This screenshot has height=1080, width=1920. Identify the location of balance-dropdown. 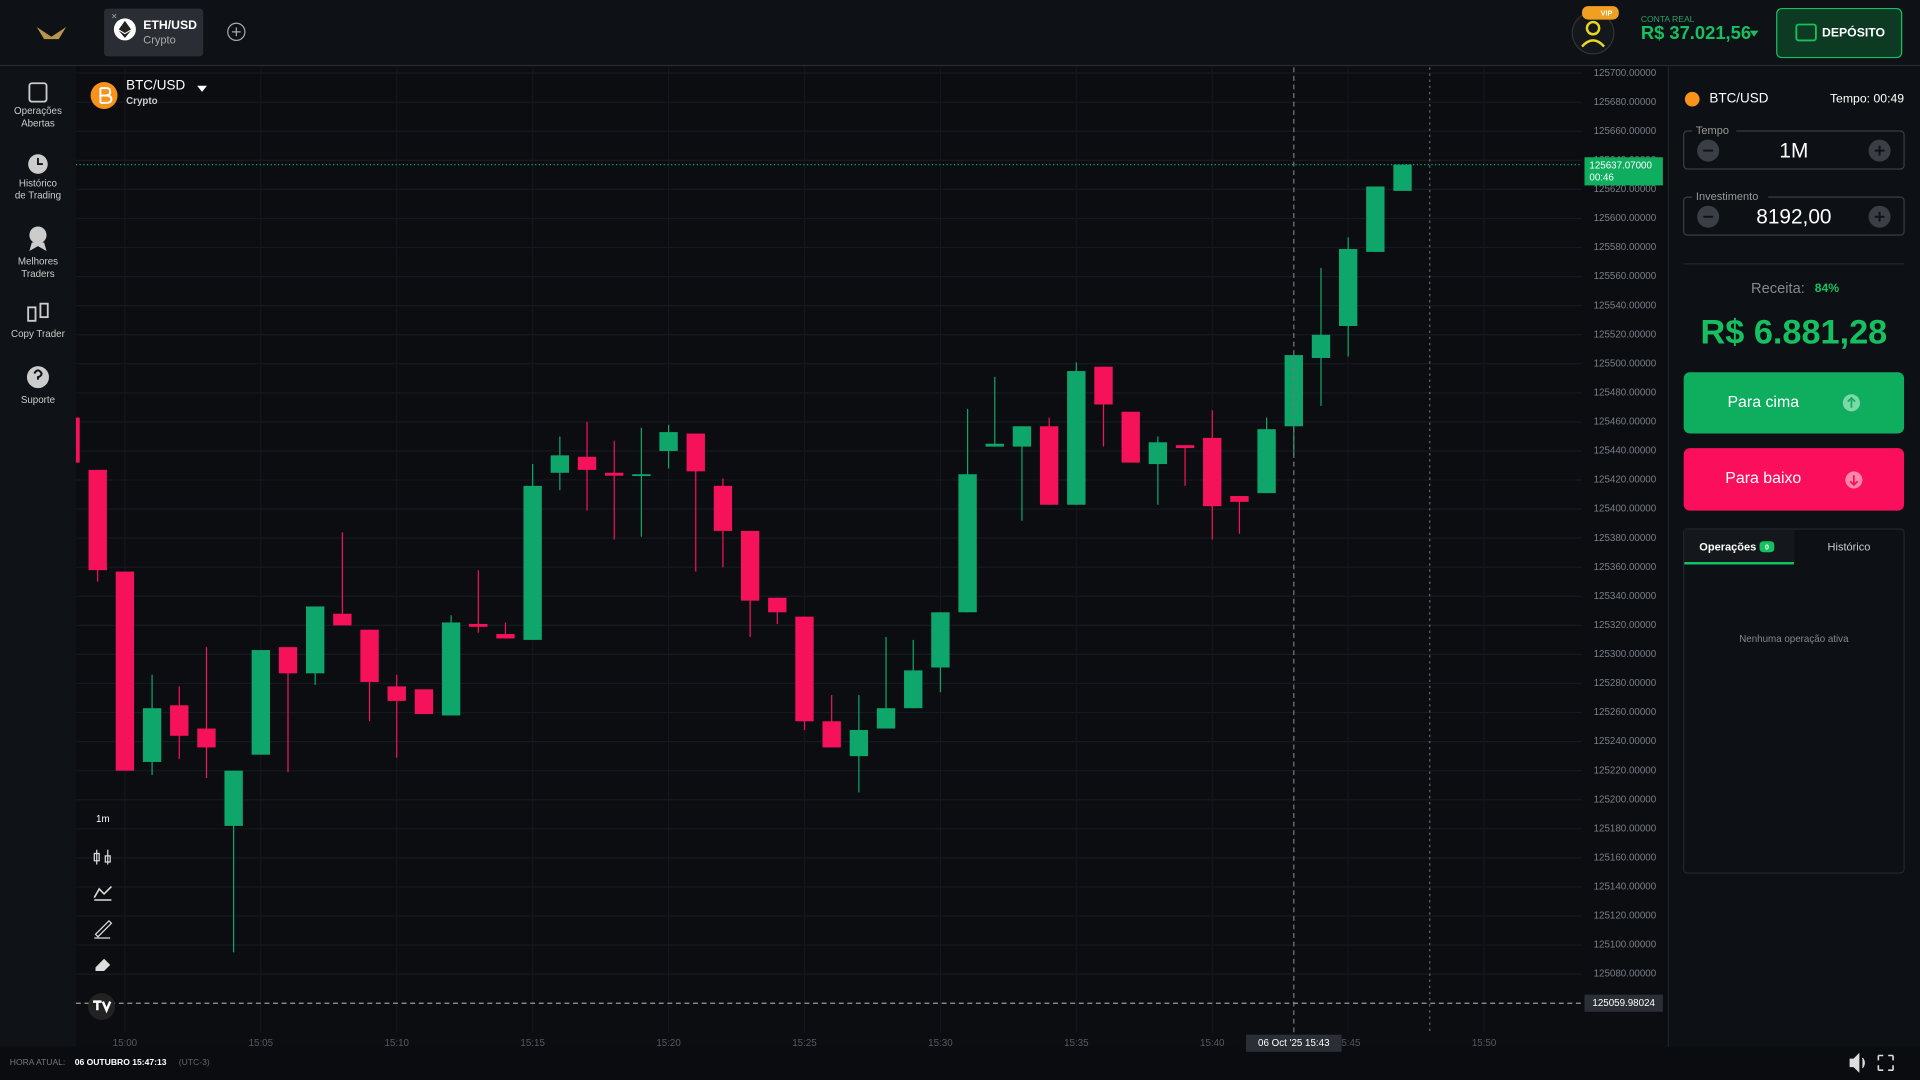
(1754, 33).